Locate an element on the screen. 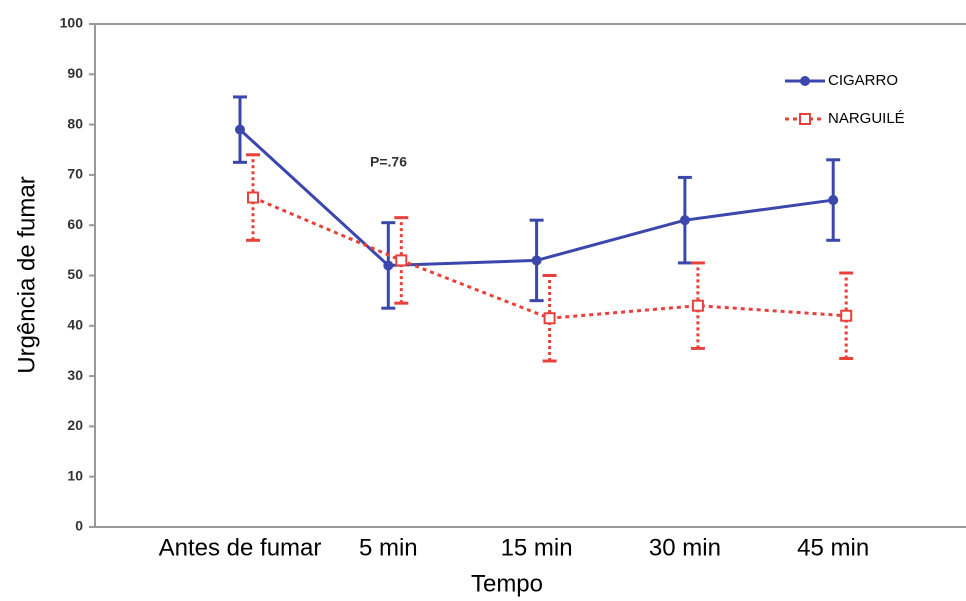 Image resolution: width=966 pixels, height=601 pixels. y-tick-label: 0 is located at coordinates (79, 526).